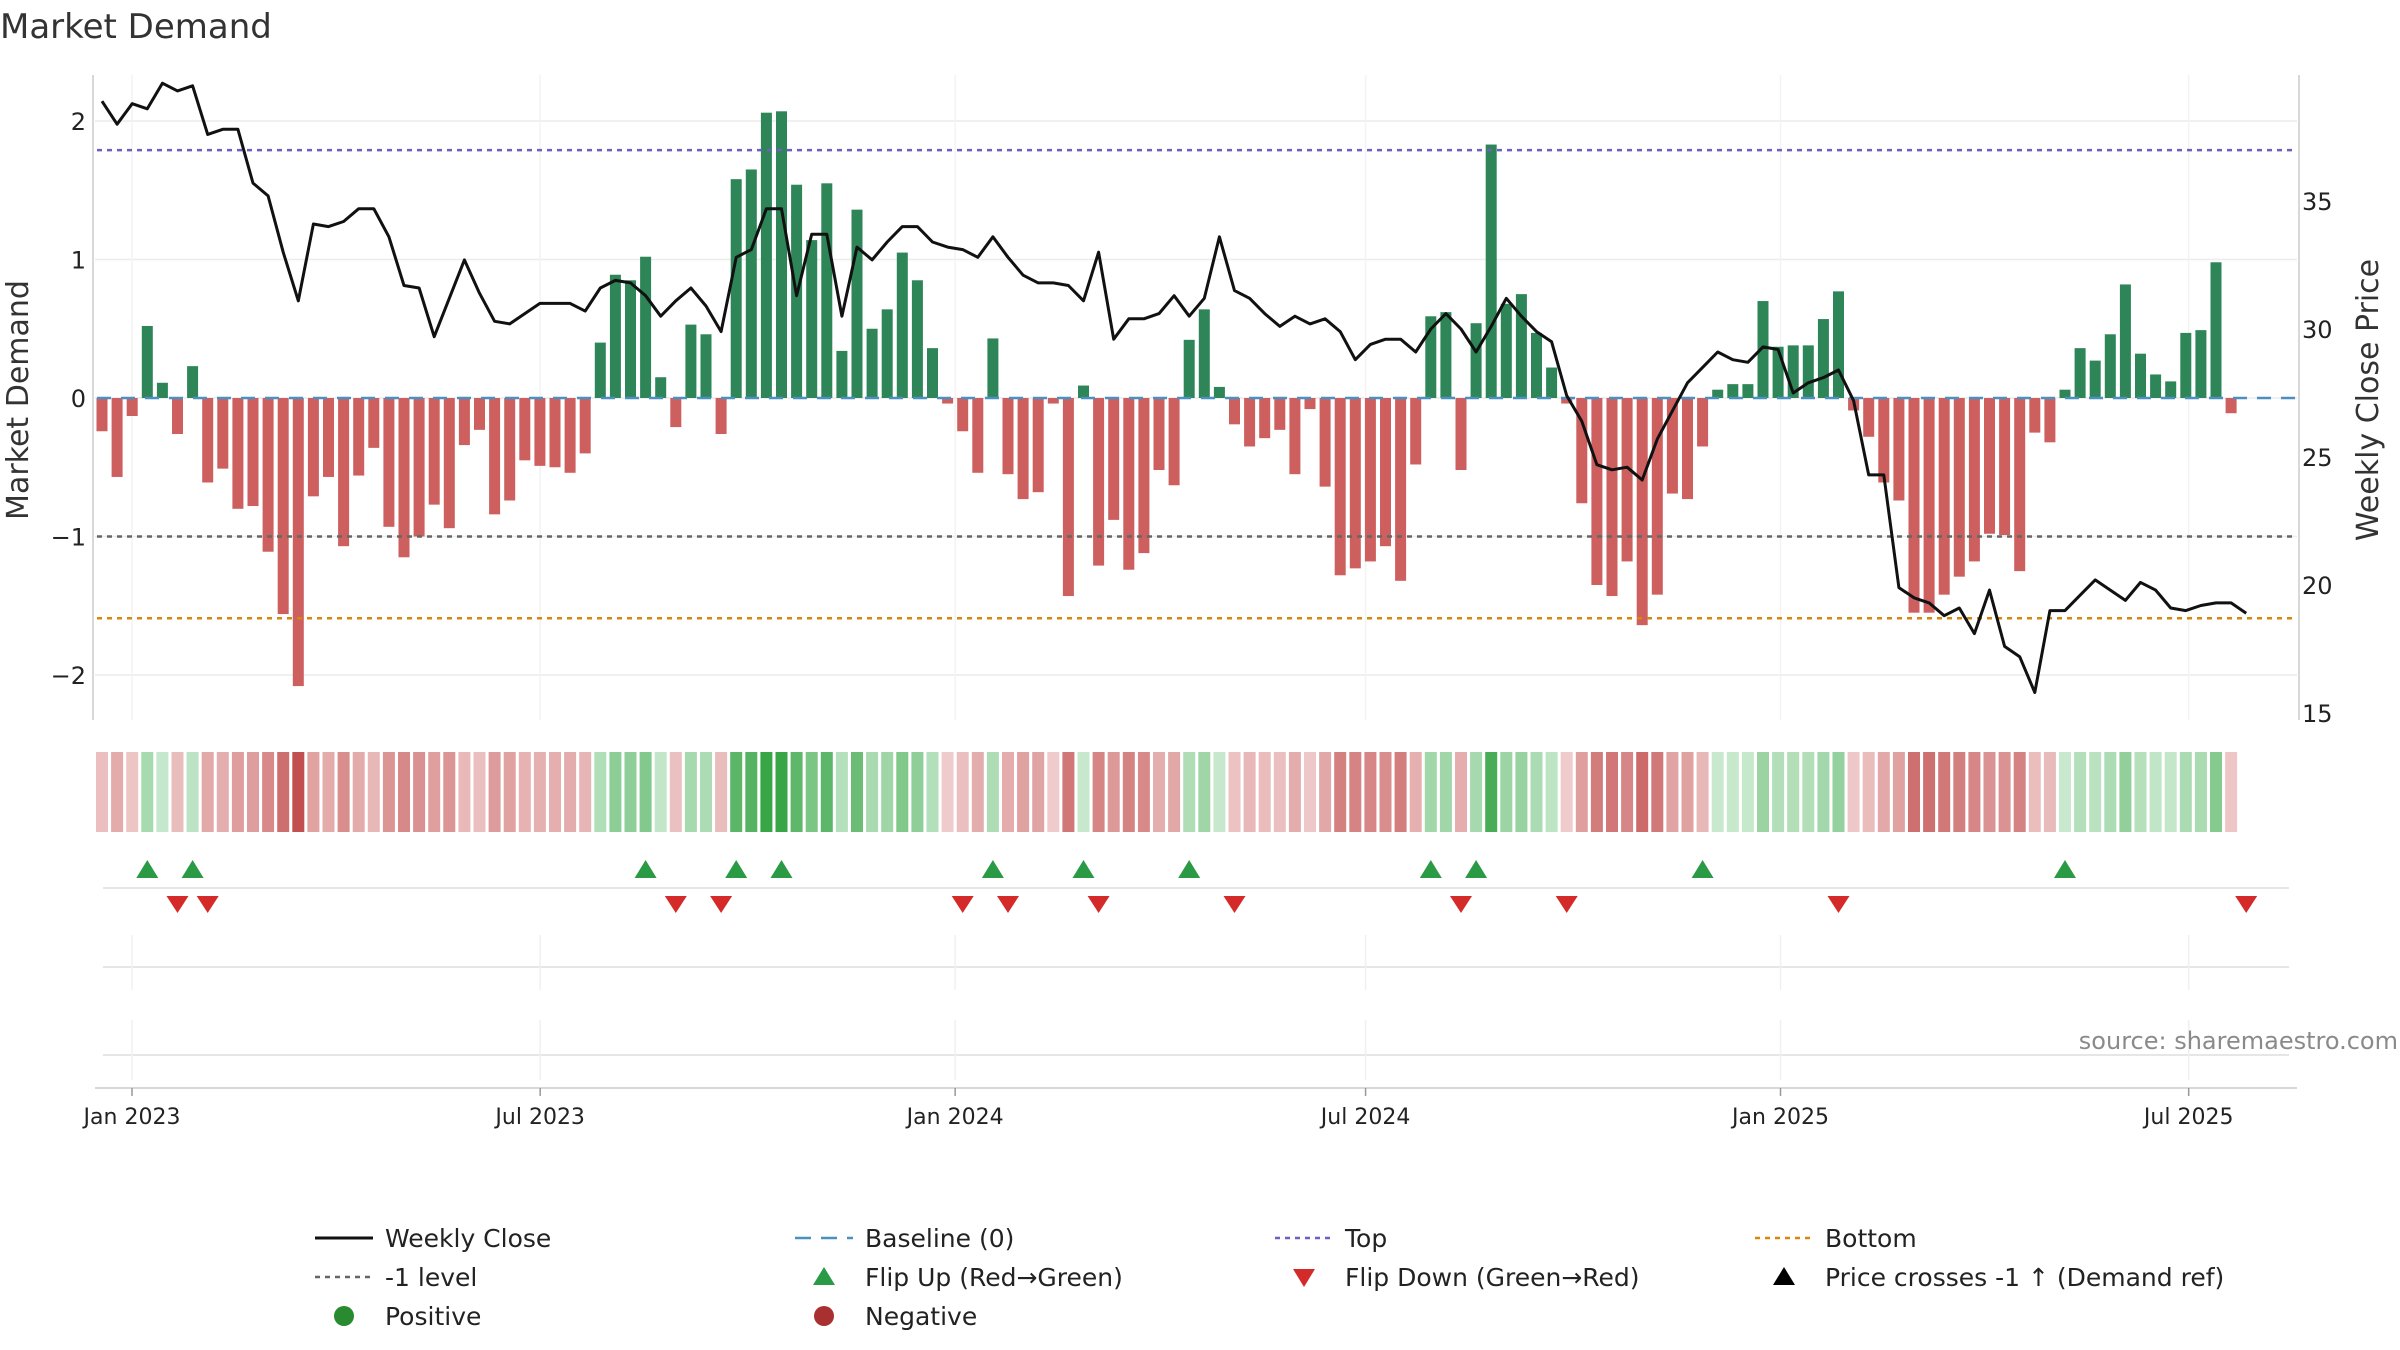  Describe the element at coordinates (433, 1316) in the screenshot. I see `legend-label: Positive` at that location.